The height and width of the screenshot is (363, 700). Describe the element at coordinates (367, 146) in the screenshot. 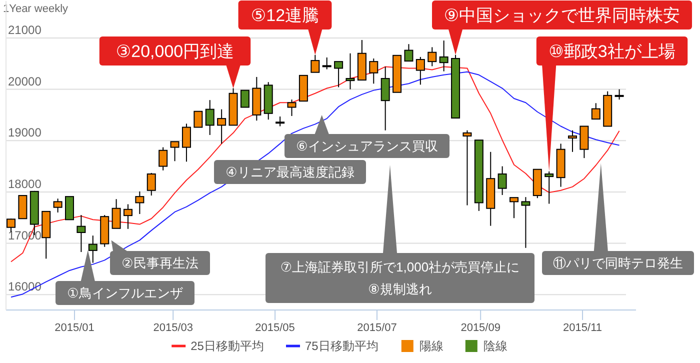

I see `annotation: ⑥インシュアランス買収` at that location.